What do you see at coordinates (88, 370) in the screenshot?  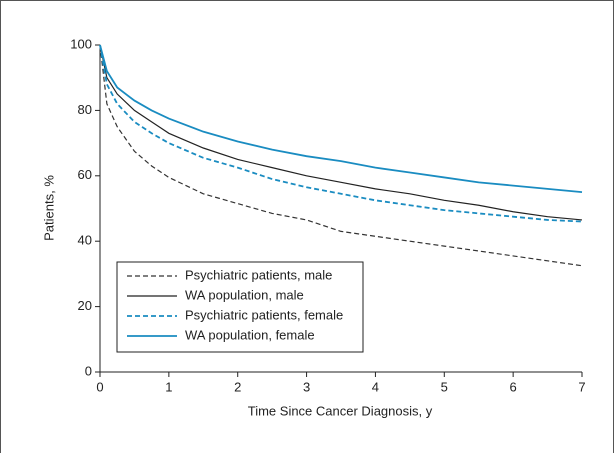 I see `y-tick-label: 0` at bounding box center [88, 370].